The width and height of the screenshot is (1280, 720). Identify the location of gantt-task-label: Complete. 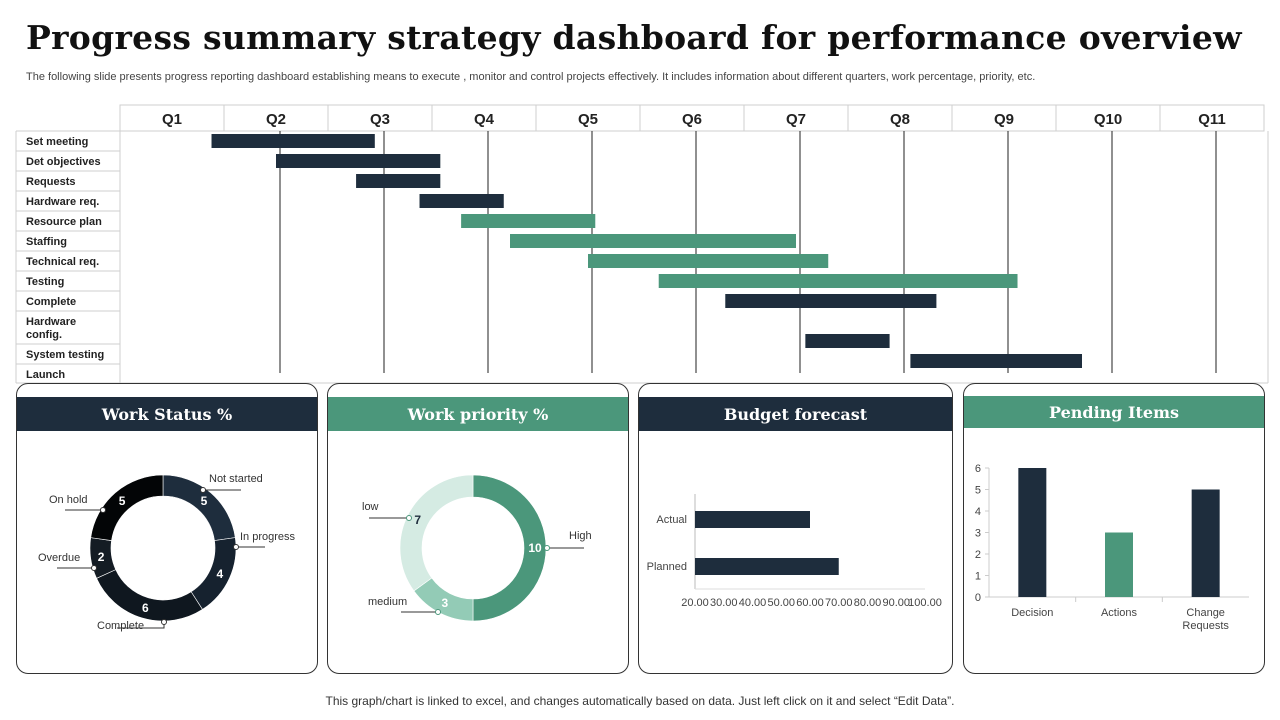
(51, 302).